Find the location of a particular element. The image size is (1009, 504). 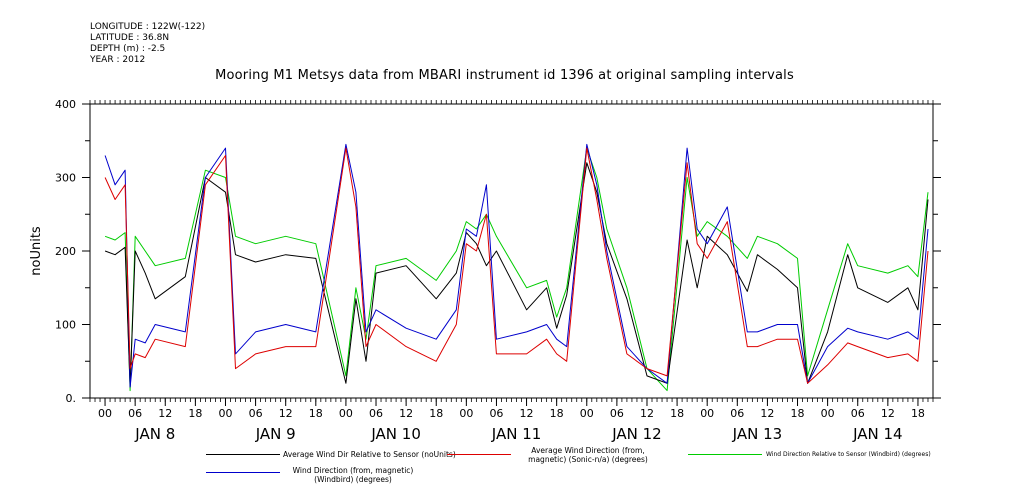

x-day-label: JAN 8 is located at coordinates (154, 434).